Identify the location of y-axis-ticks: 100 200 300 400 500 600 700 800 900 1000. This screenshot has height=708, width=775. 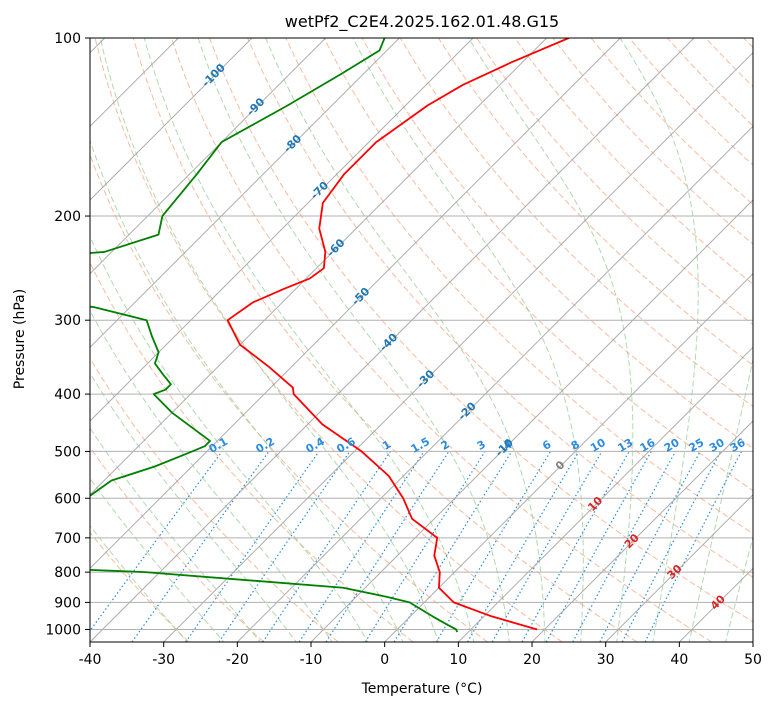
(67, 334).